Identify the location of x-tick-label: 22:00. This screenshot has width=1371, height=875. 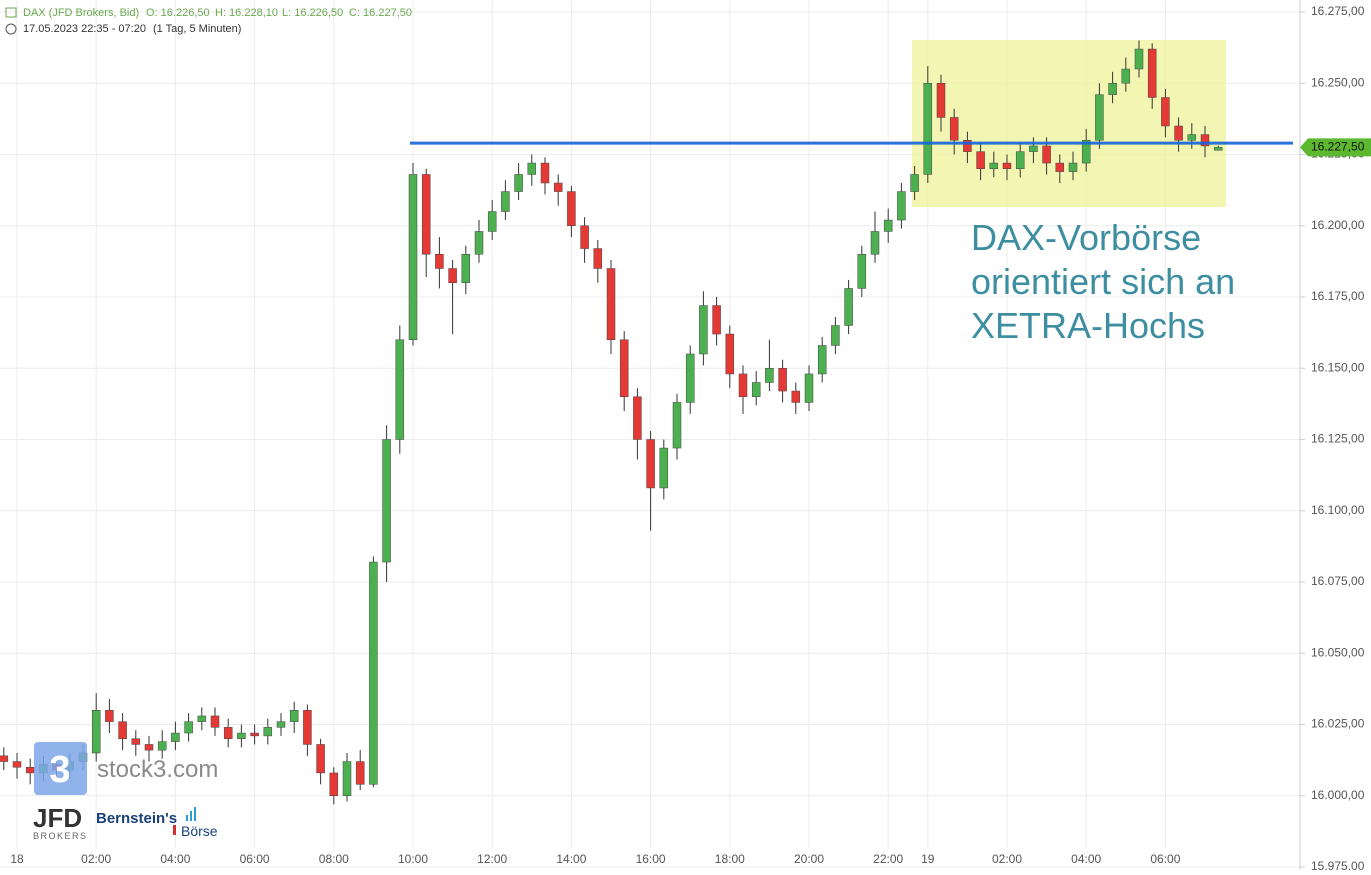
(888, 859).